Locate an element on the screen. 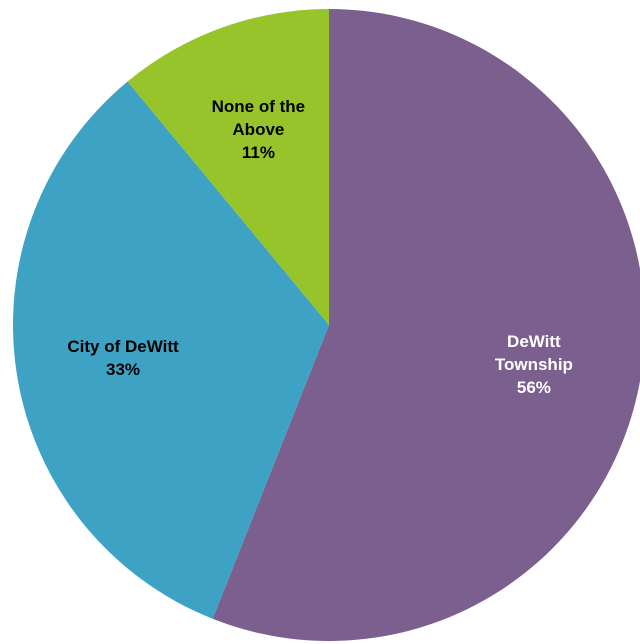 Image resolution: width=640 pixels, height=644 pixels. slice-category-label: None of the is located at coordinates (259, 106).